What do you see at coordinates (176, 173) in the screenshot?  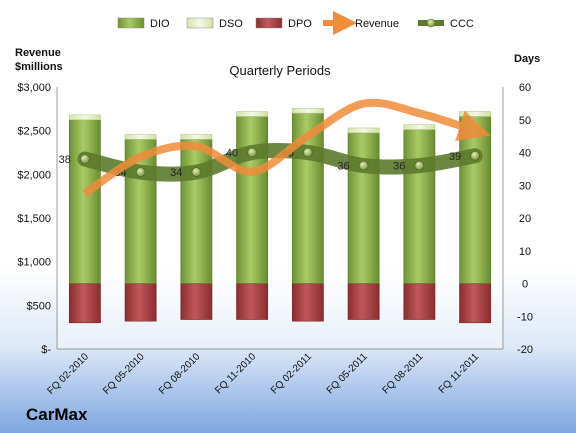 I see `ccc-data-label: 34` at bounding box center [176, 173].